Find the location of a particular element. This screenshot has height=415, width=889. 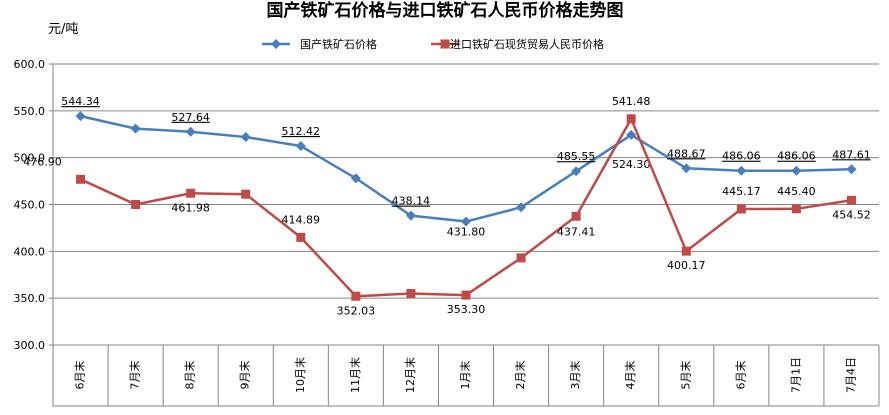

data-label: 431.80 is located at coordinates (466, 232).